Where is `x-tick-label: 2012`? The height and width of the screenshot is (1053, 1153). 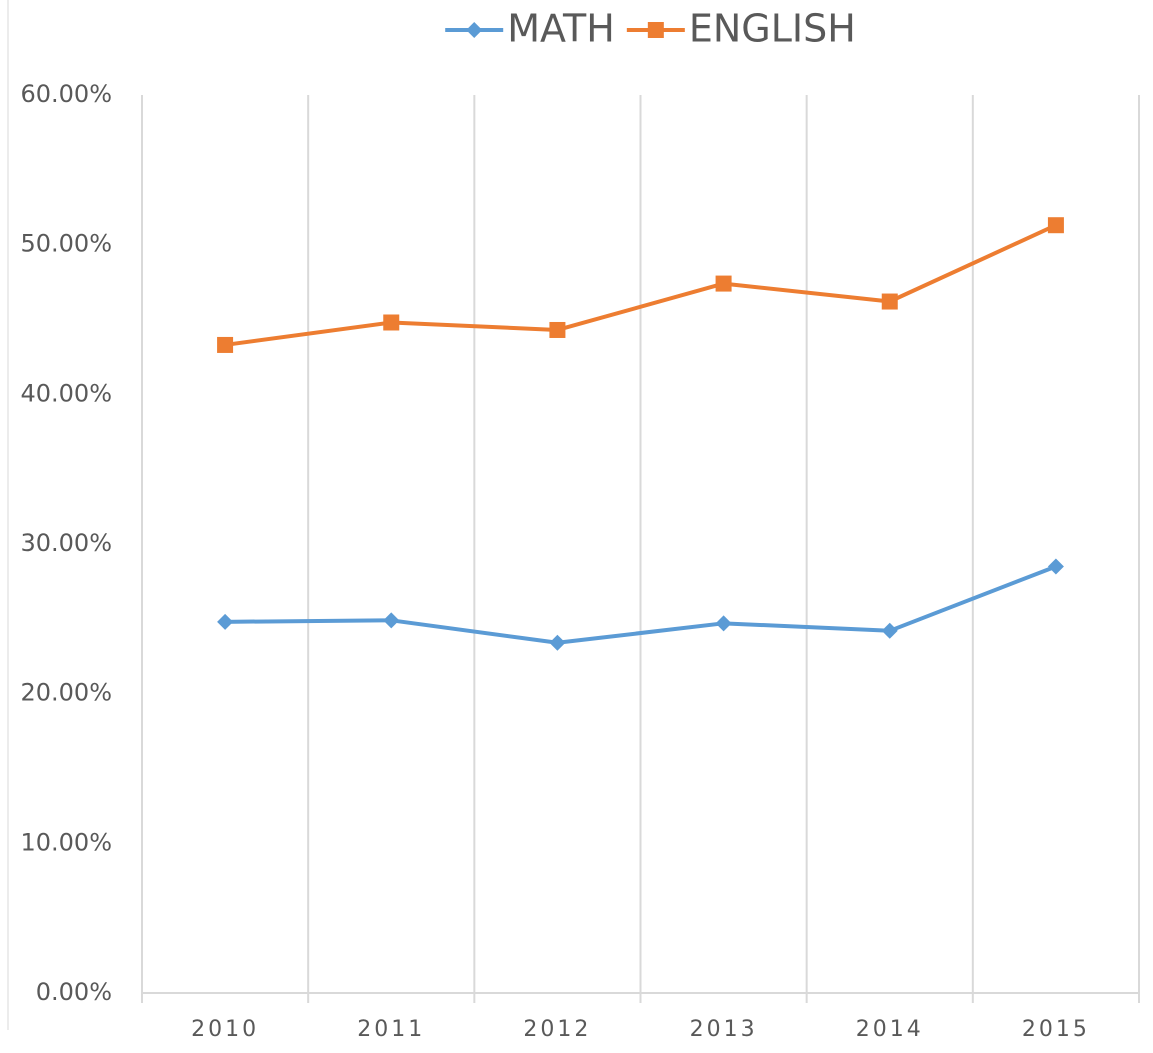
x-tick-label: 2012 is located at coordinates (557, 1029).